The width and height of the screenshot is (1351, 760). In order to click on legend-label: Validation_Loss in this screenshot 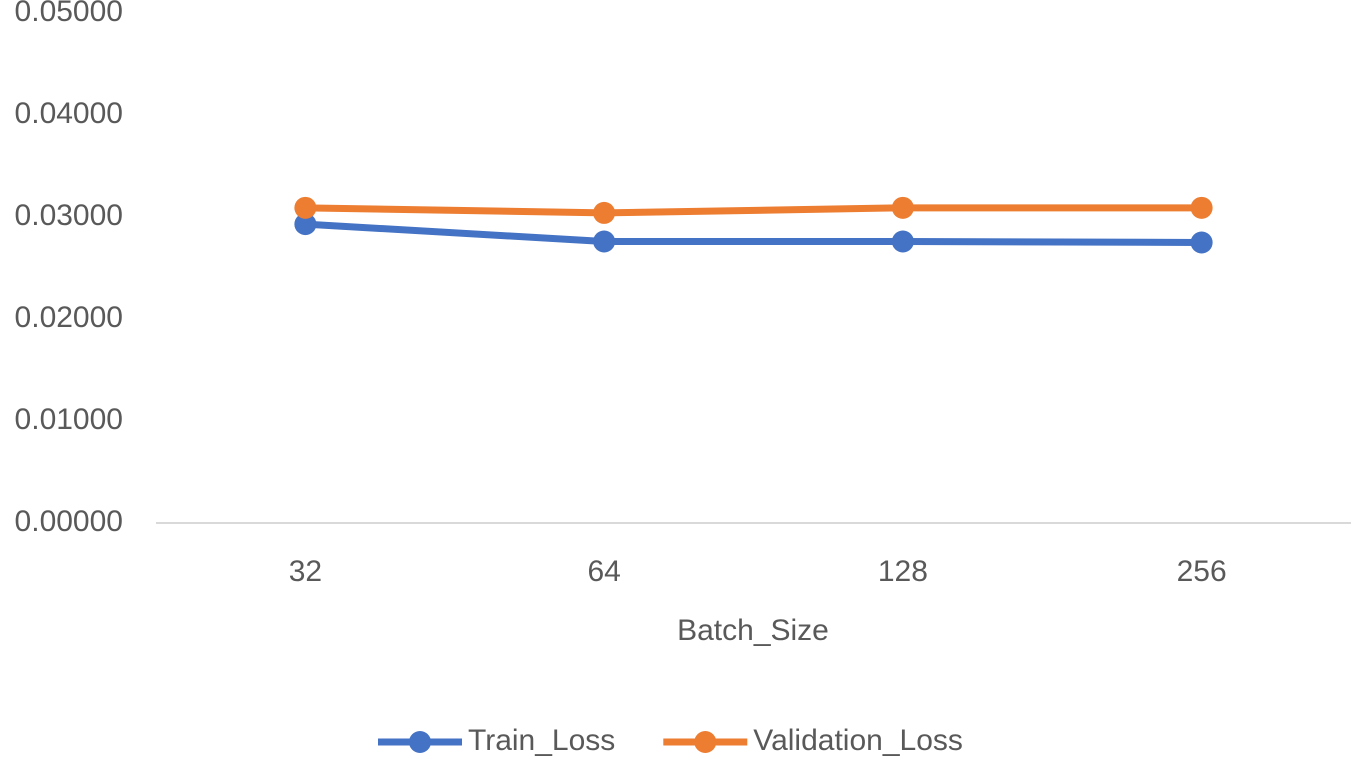, I will do `click(858, 740)`.